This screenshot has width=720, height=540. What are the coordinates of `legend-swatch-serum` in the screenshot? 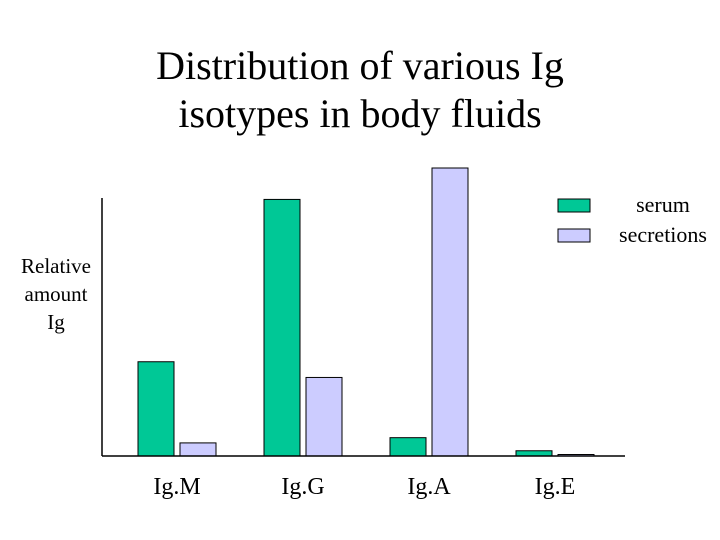 It's located at (574, 205).